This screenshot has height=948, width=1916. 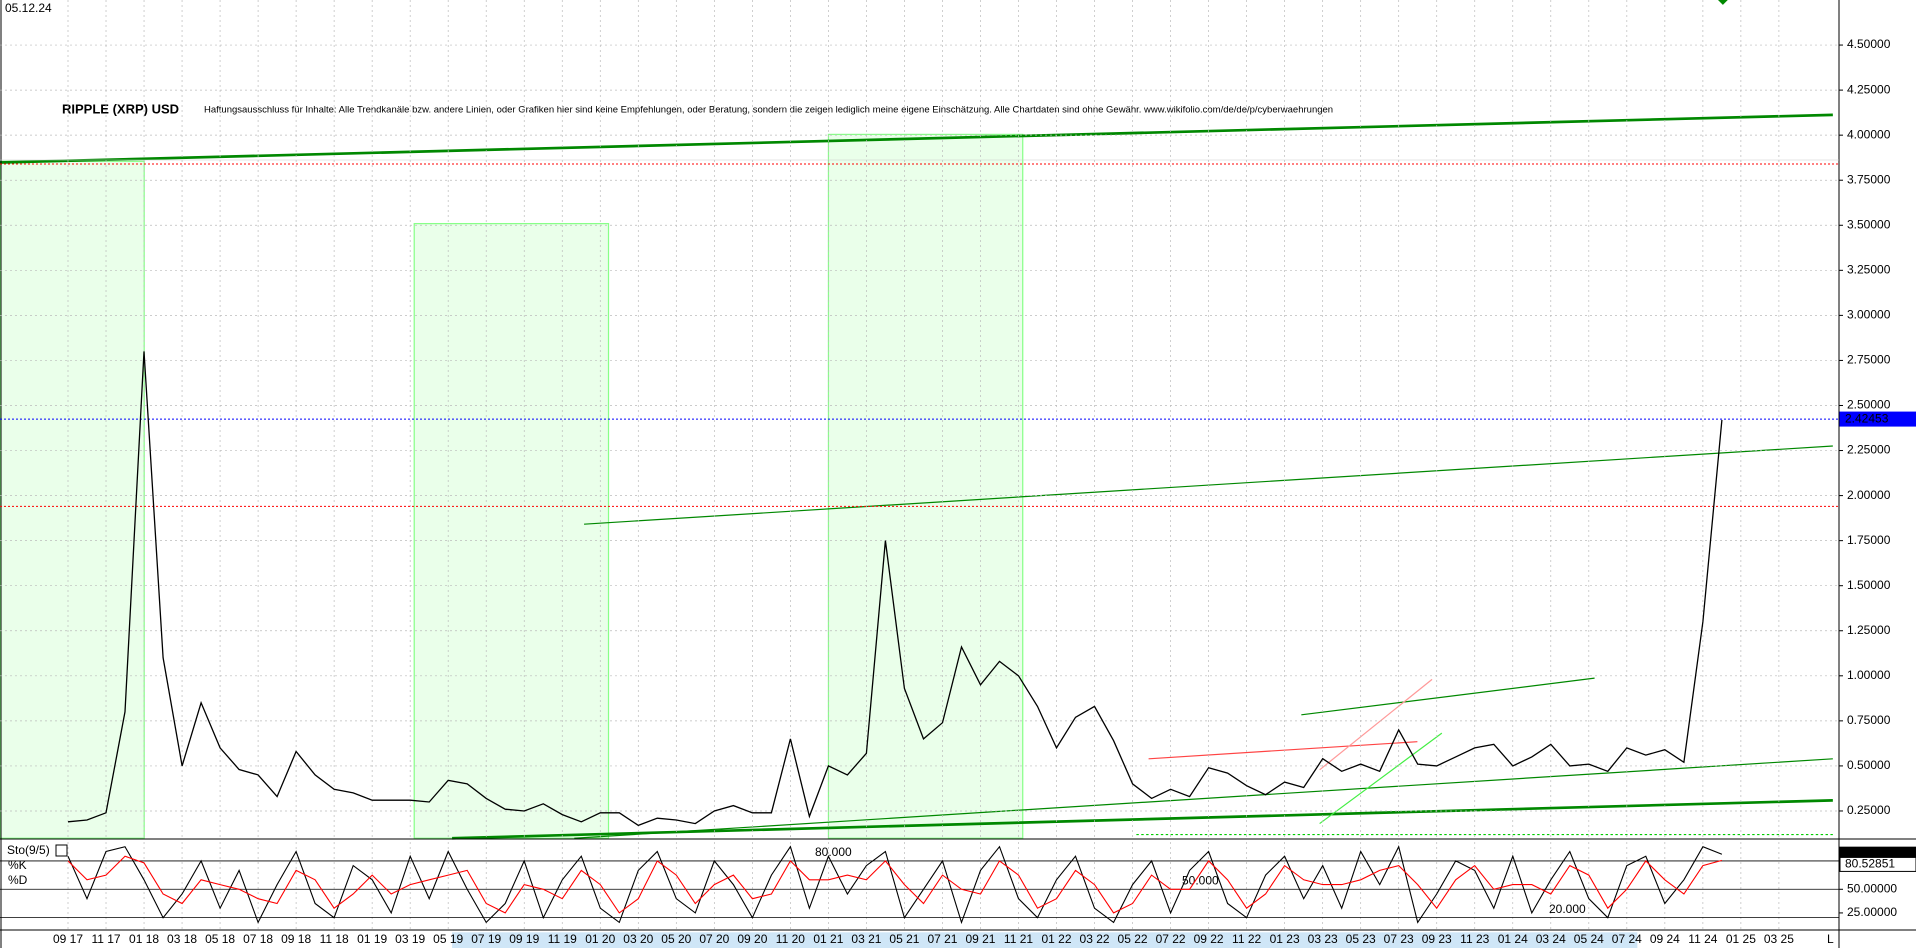 What do you see at coordinates (1741, 939) in the screenshot?
I see `x-tick-label: 01 25` at bounding box center [1741, 939].